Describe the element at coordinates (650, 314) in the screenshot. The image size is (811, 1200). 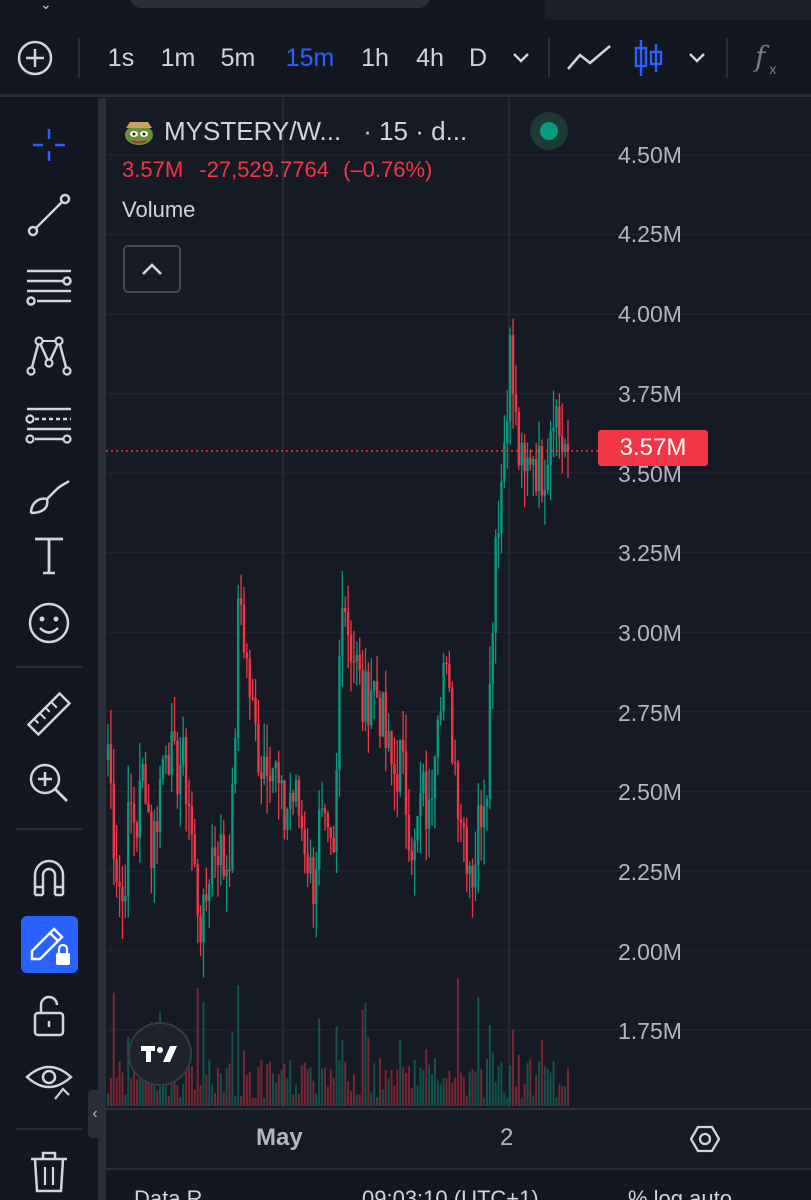
I see `price-axis-label: 4.00M` at that location.